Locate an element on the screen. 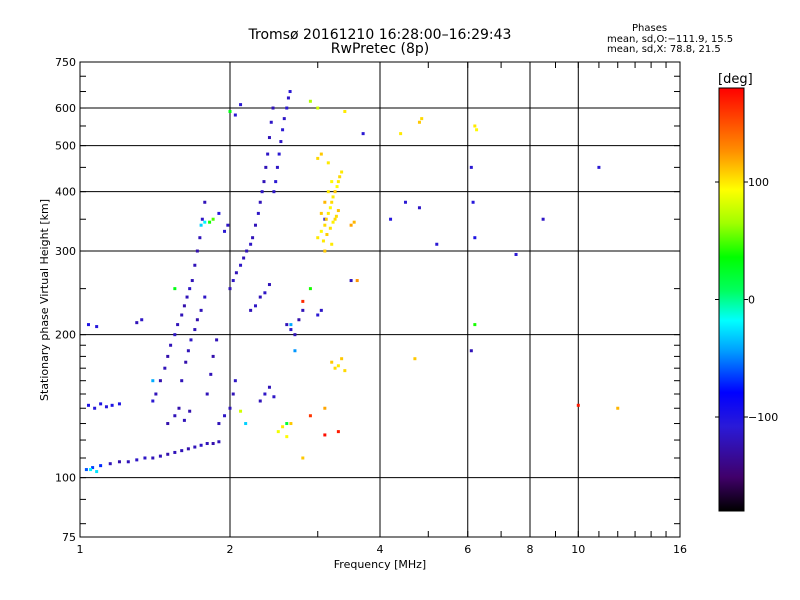  y-tick-label: 500 is located at coordinates (65, 146).